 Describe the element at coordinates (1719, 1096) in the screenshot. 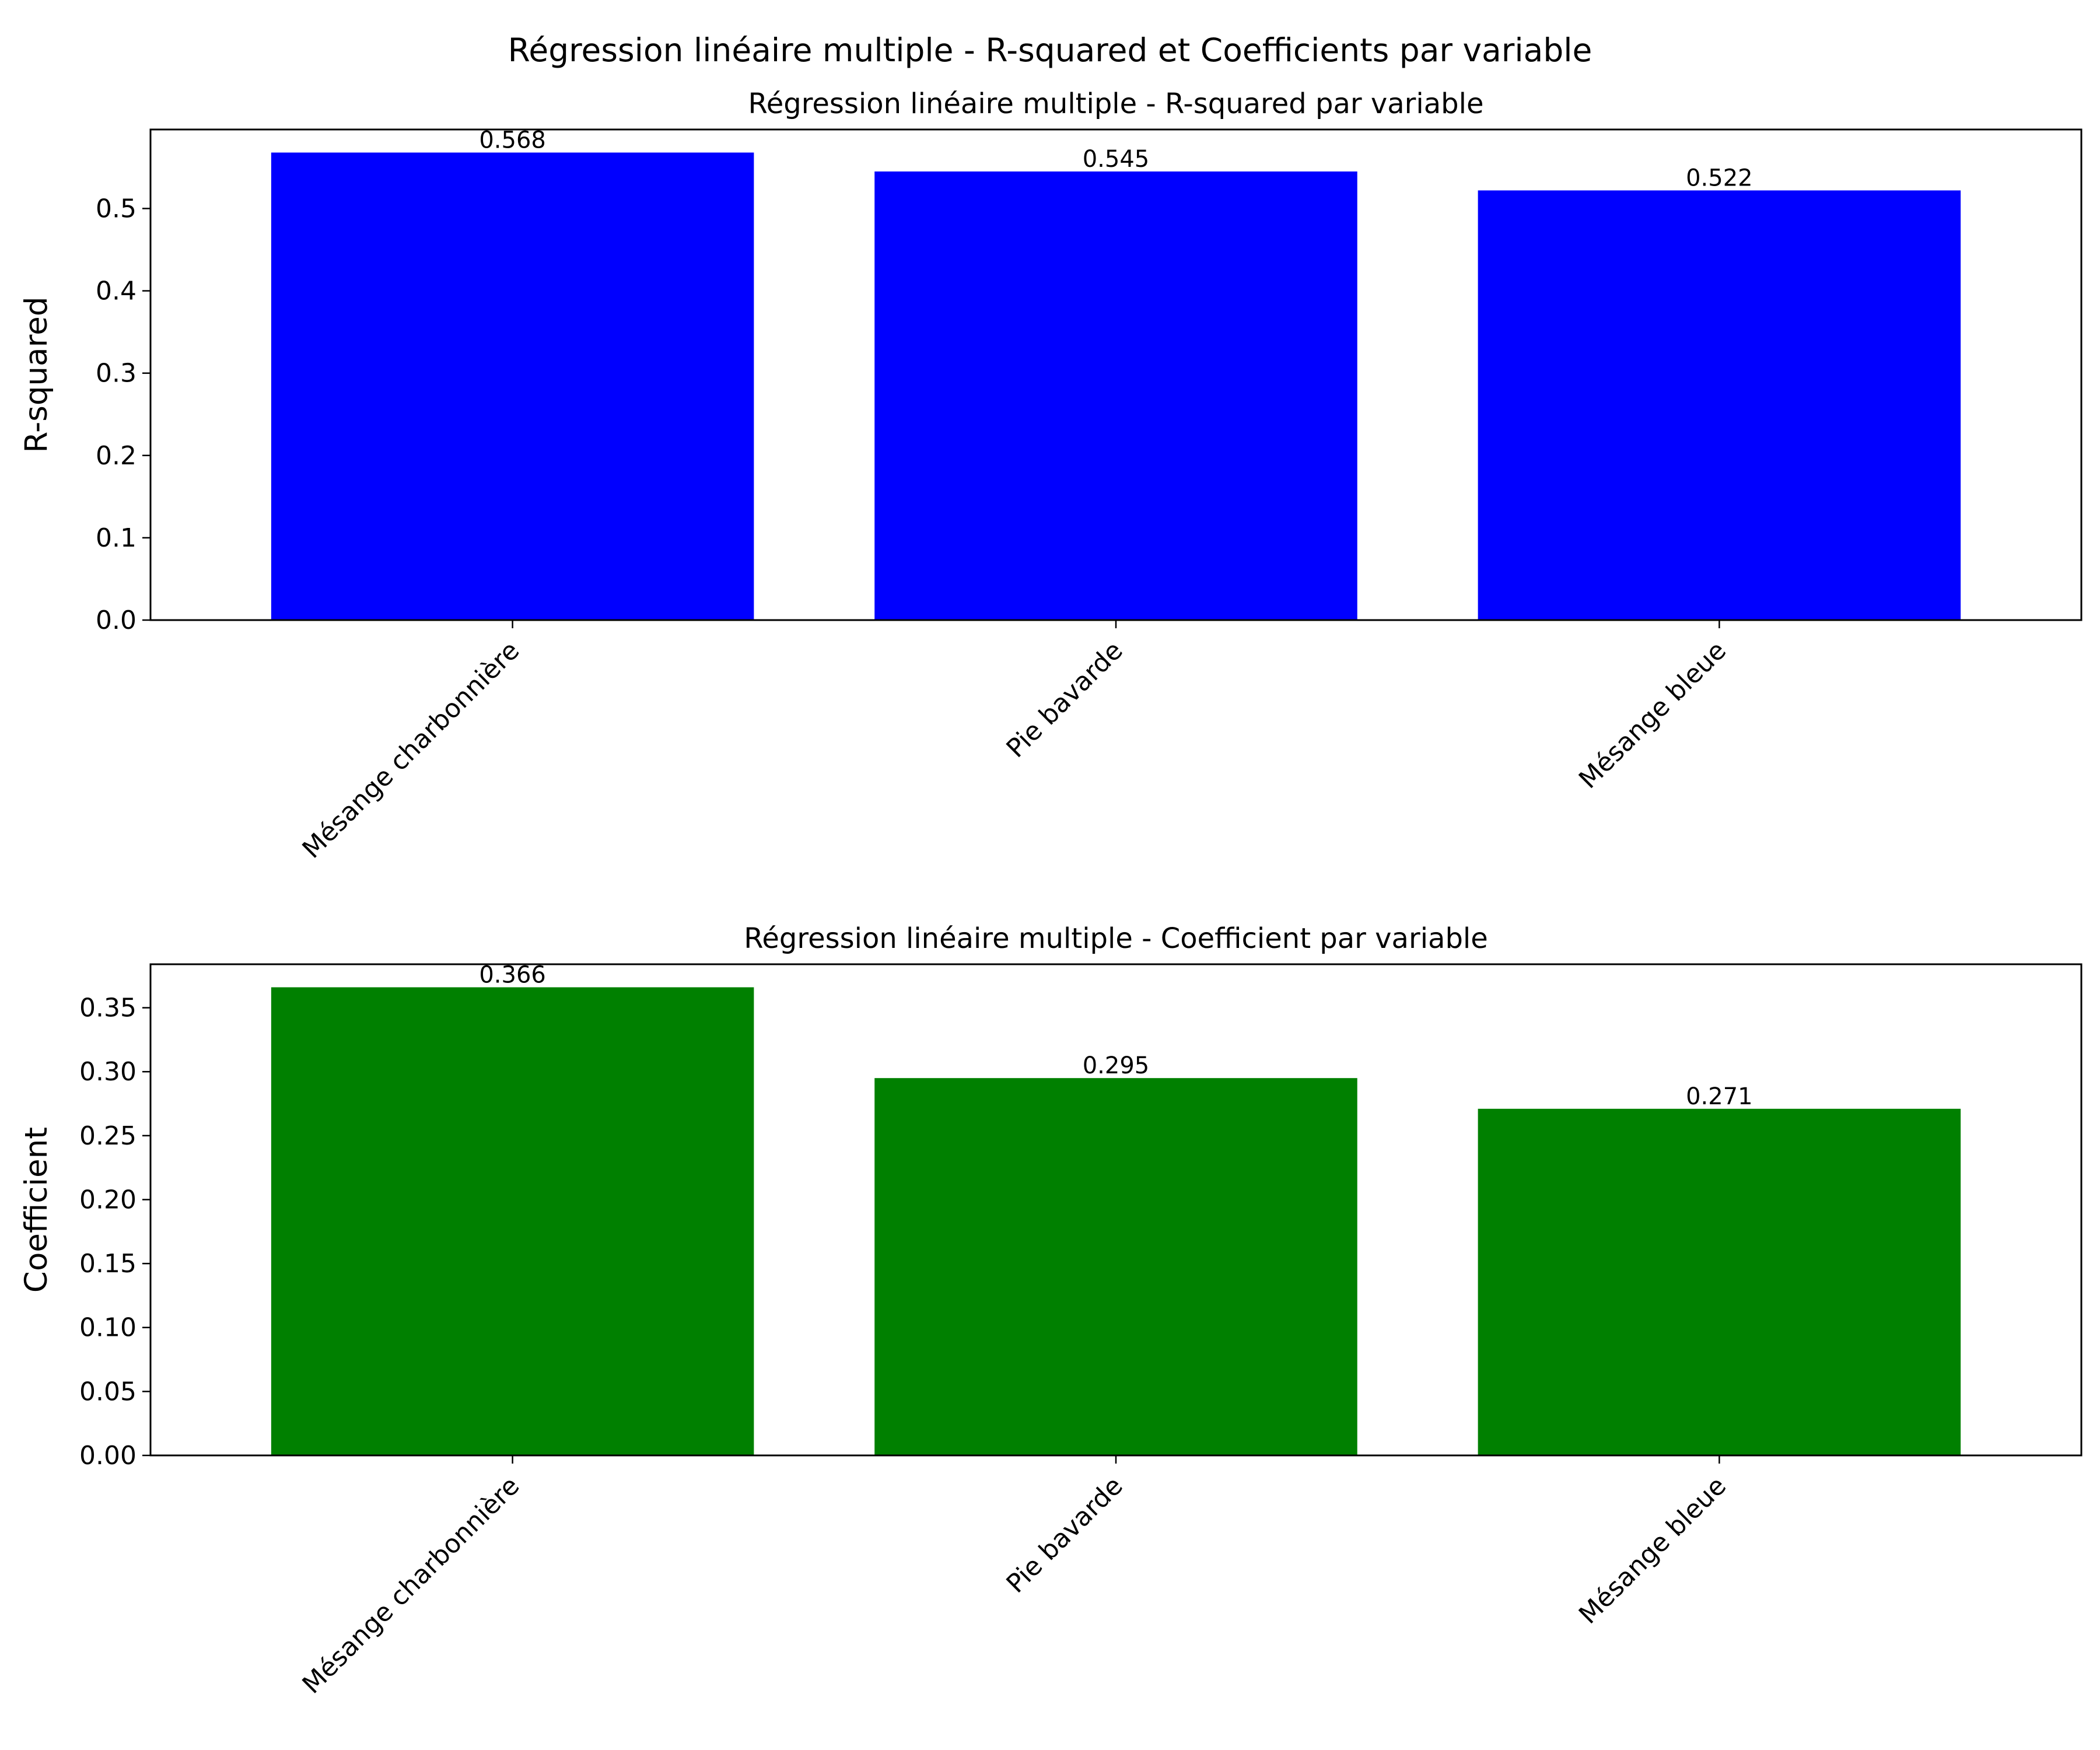

I see `bar-value-label: 0.271` at that location.